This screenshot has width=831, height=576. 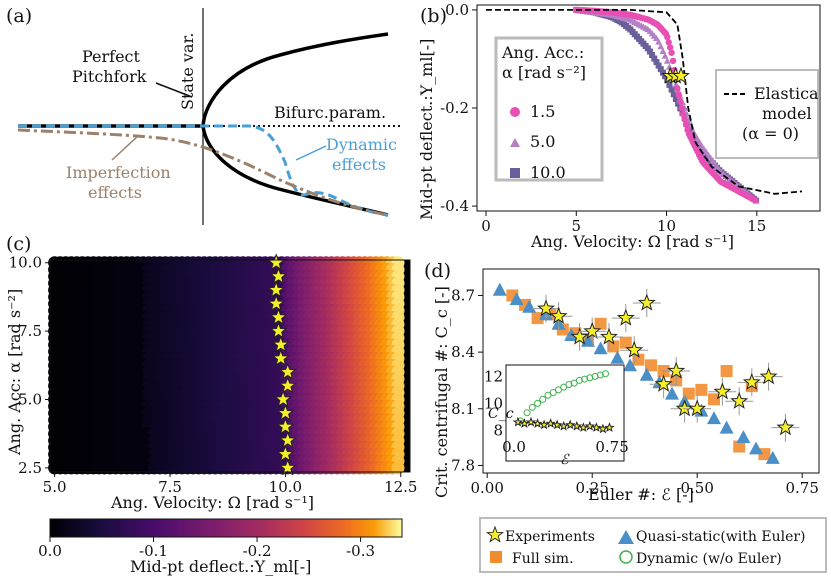 What do you see at coordinates (681, 75) in the screenshot?
I see `b-critical-star` at bounding box center [681, 75].